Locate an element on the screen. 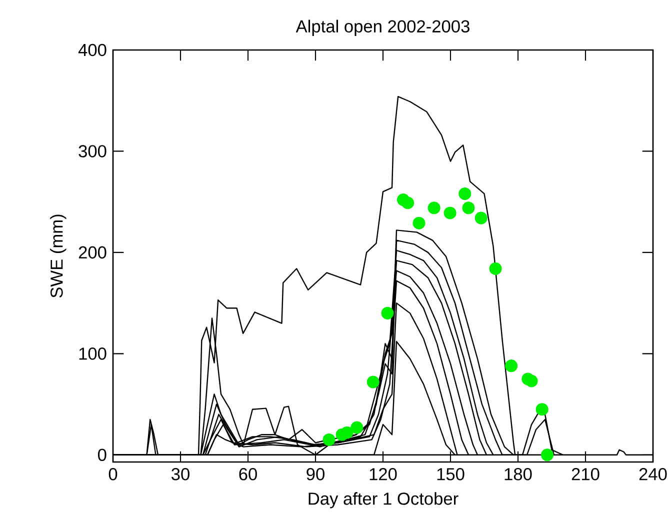 The image size is (669, 531). x-tick-label: 60 is located at coordinates (248, 474).